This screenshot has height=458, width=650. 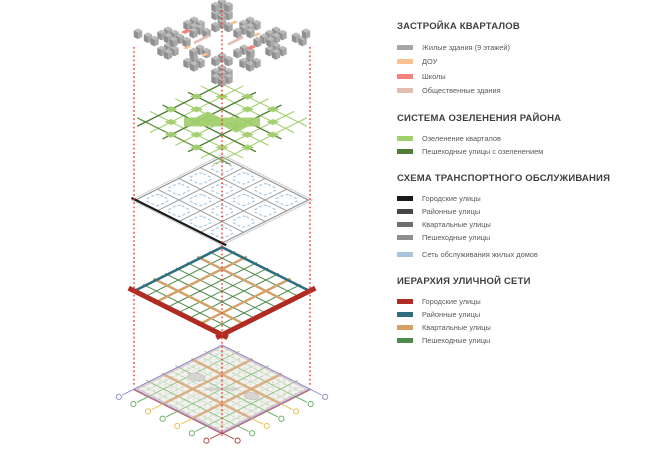 I want to click on layer-block-development, so click(x=222, y=44).